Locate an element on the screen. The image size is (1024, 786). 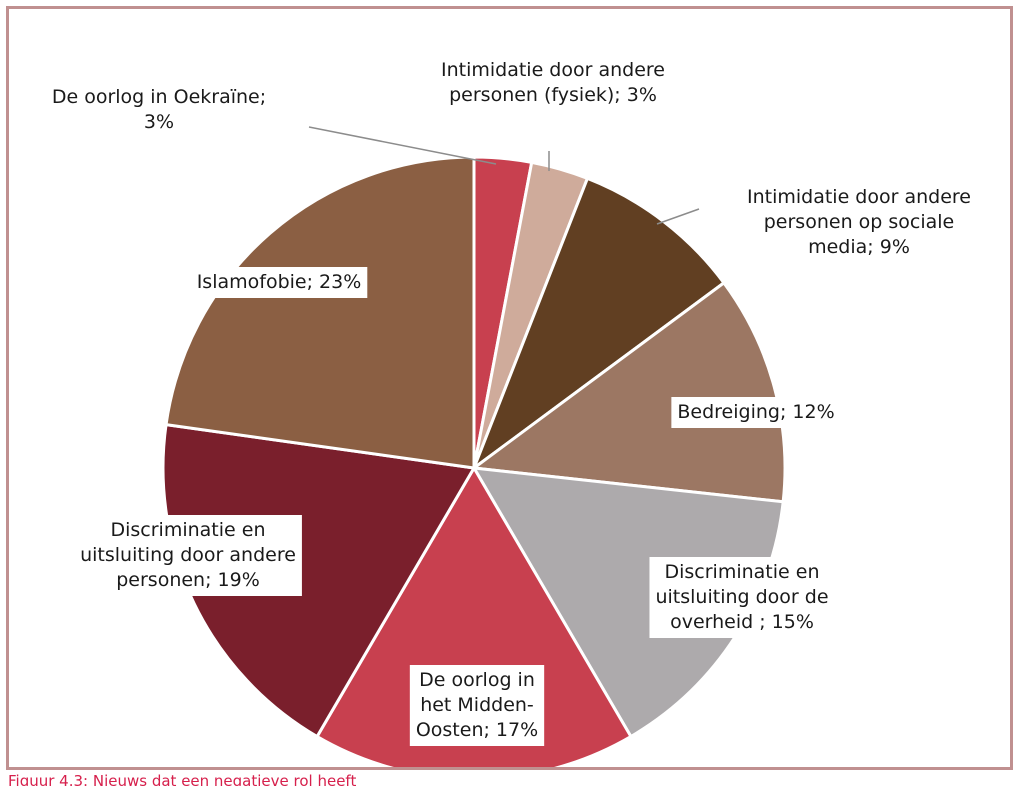
slice-label: De oorlog in het Midden- Oosten; 17% is located at coordinates (477, 705).